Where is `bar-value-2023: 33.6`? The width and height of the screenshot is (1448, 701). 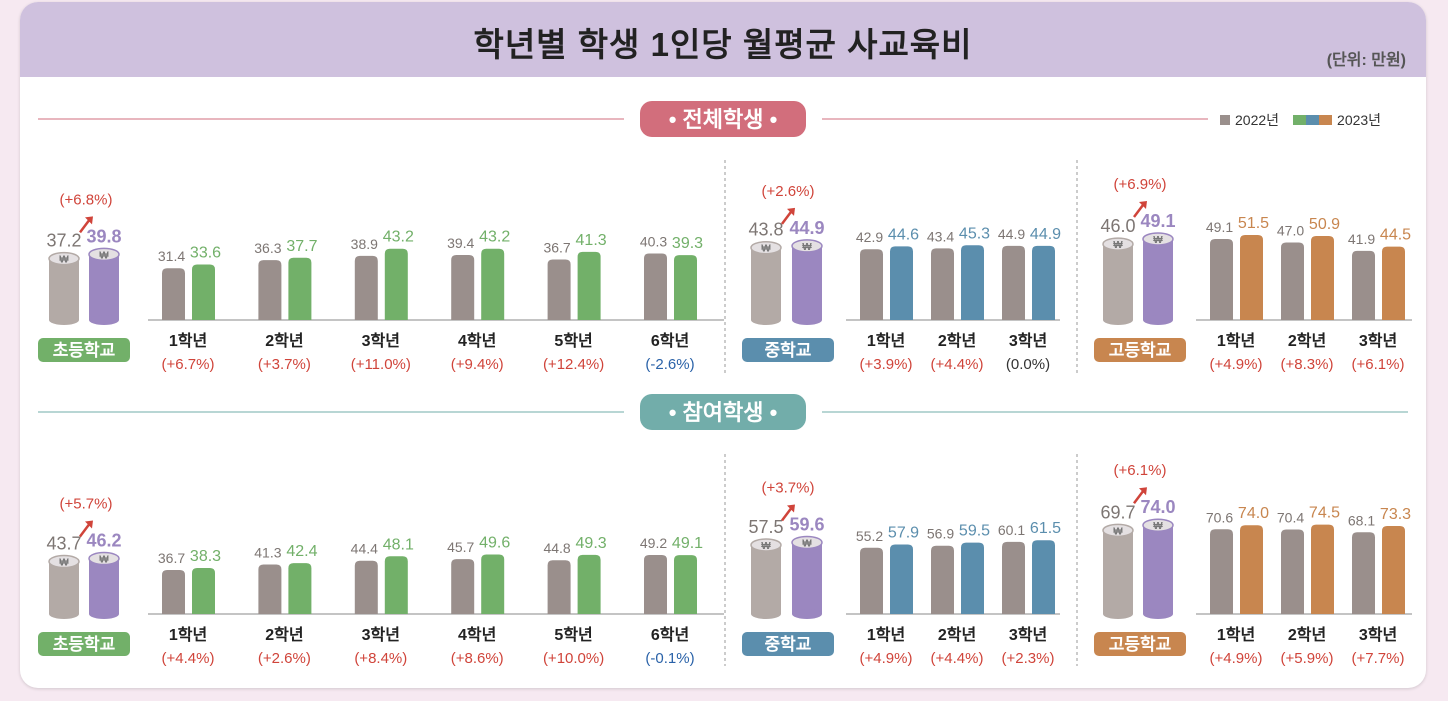
bar-value-2023: 33.6 is located at coordinates (205, 253).